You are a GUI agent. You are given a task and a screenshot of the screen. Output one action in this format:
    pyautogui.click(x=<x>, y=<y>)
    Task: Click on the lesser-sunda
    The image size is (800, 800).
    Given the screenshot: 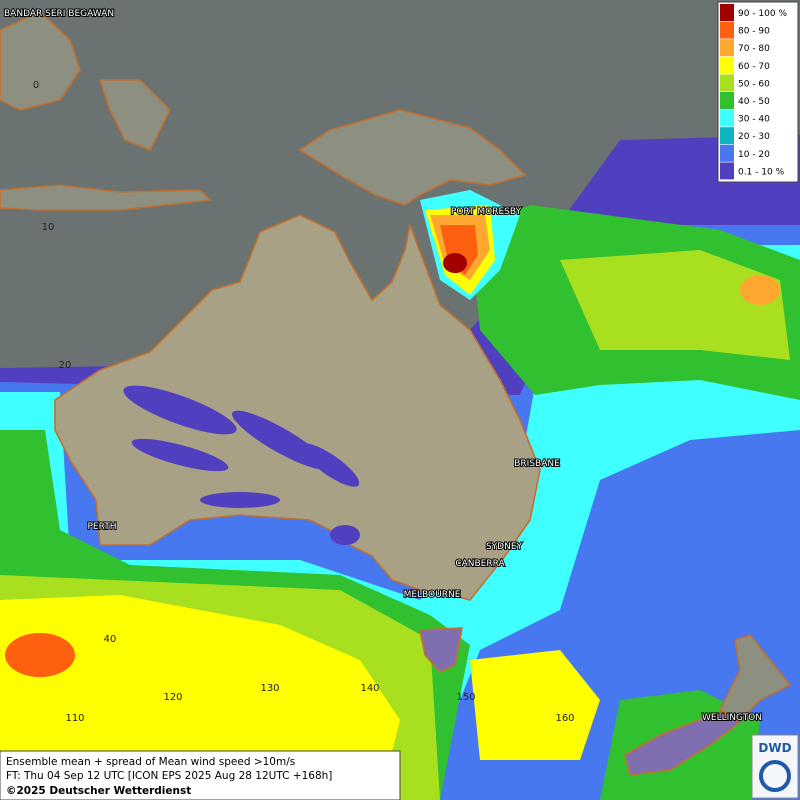 What is the action you would take?
    pyautogui.click(x=106, y=197)
    